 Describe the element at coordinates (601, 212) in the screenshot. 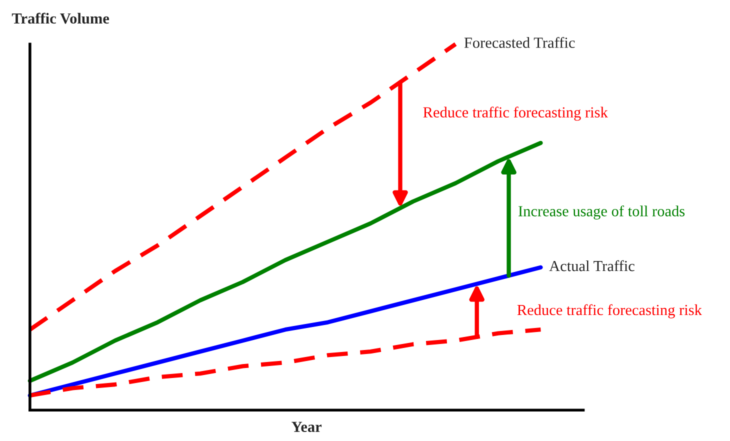

I see `annotation: Increase usage of toll roads` at that location.